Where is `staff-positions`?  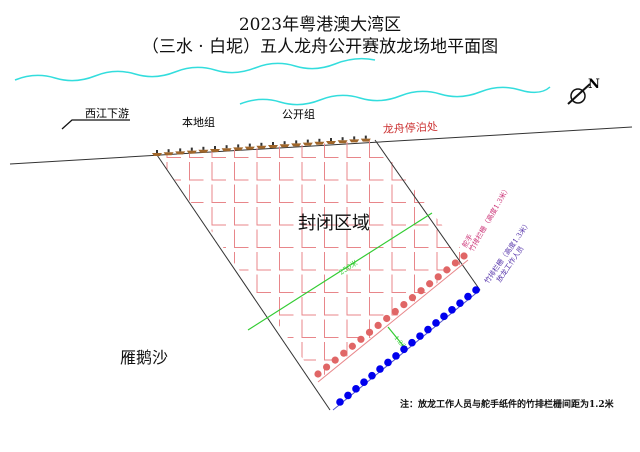
staff-positions is located at coordinates (408, 346).